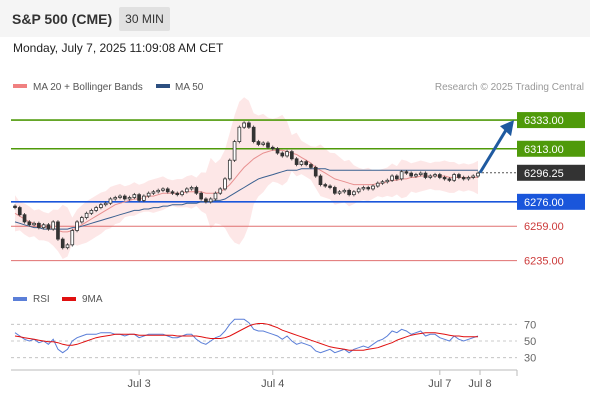 The width and height of the screenshot is (590, 400). I want to click on timeframe-button: 30 MIN, so click(144, 19).